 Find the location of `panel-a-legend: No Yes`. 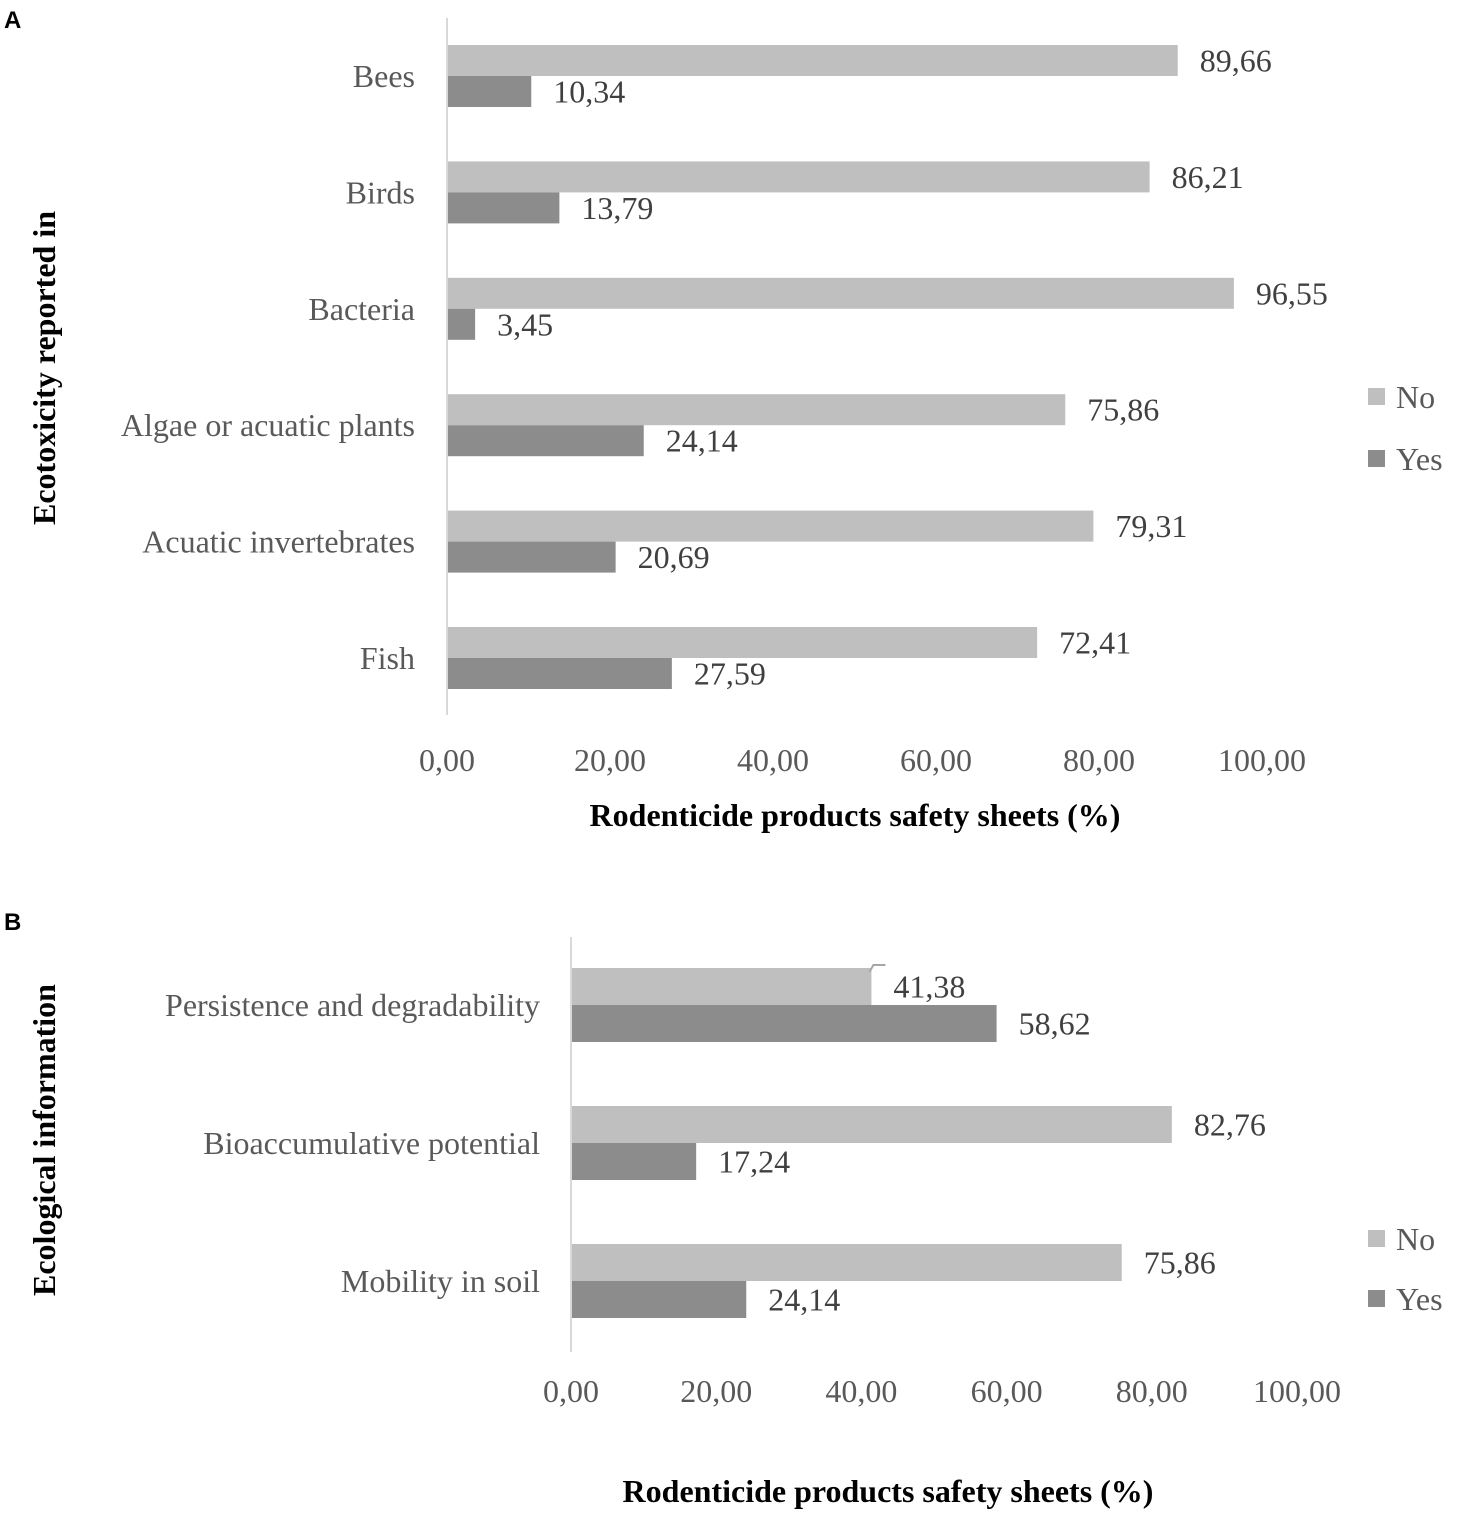

panel-a-legend: No Yes is located at coordinates (1405, 428).